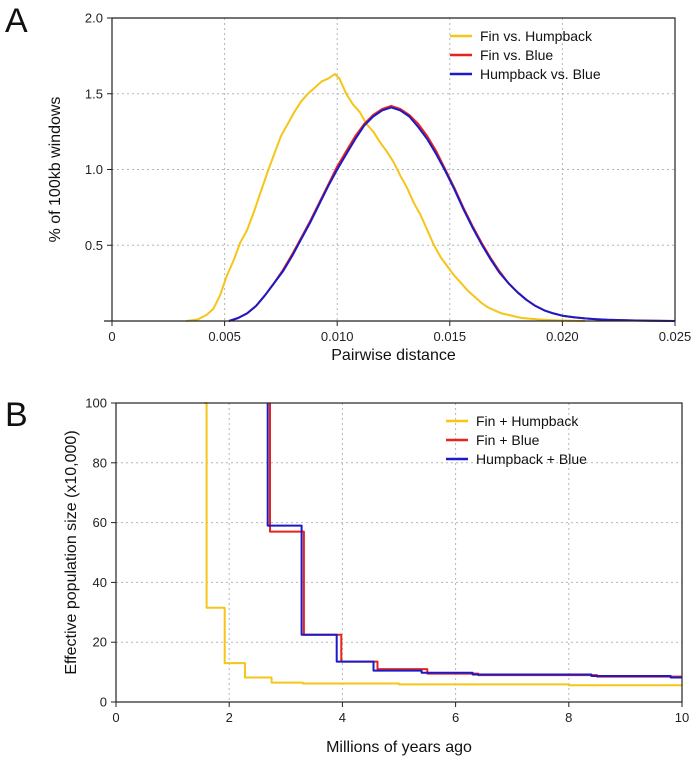 The height and width of the screenshot is (767, 700). Describe the element at coordinates (229, 717) in the screenshot. I see `panel-b-xtick-label: 2` at that location.